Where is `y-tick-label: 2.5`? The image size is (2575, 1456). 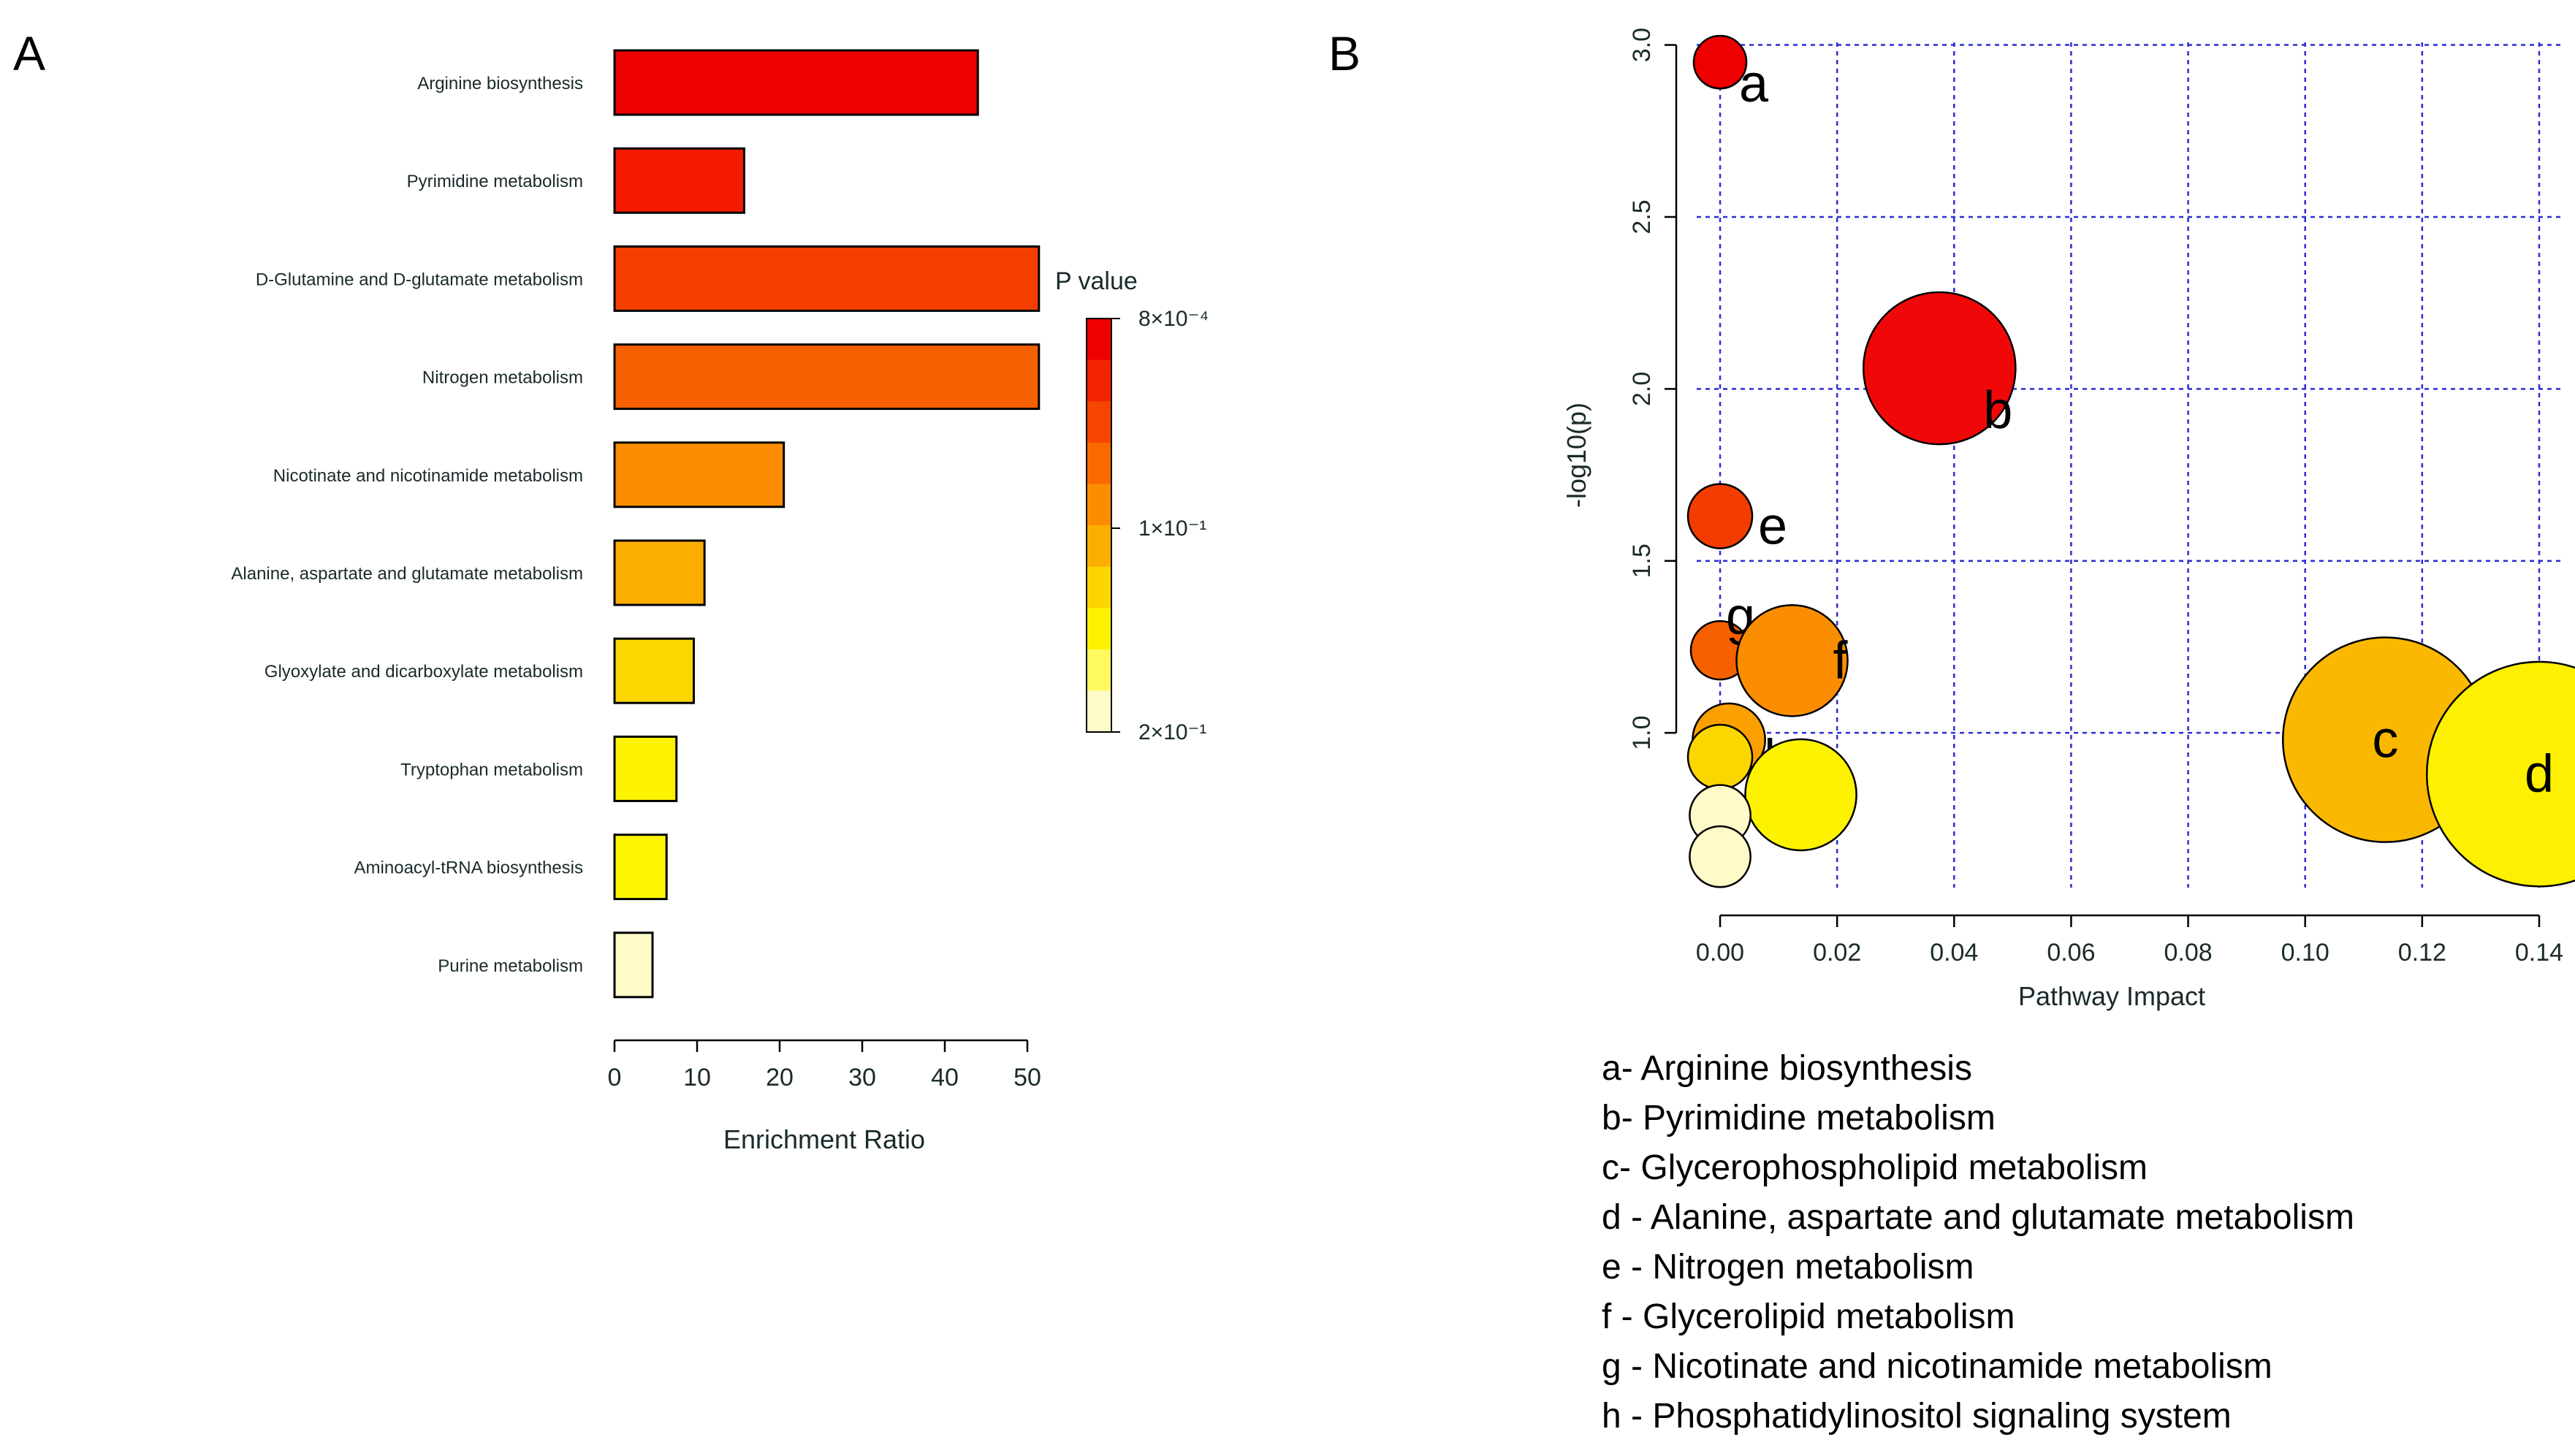
y-tick-label: 2.5 is located at coordinates (1642, 216).